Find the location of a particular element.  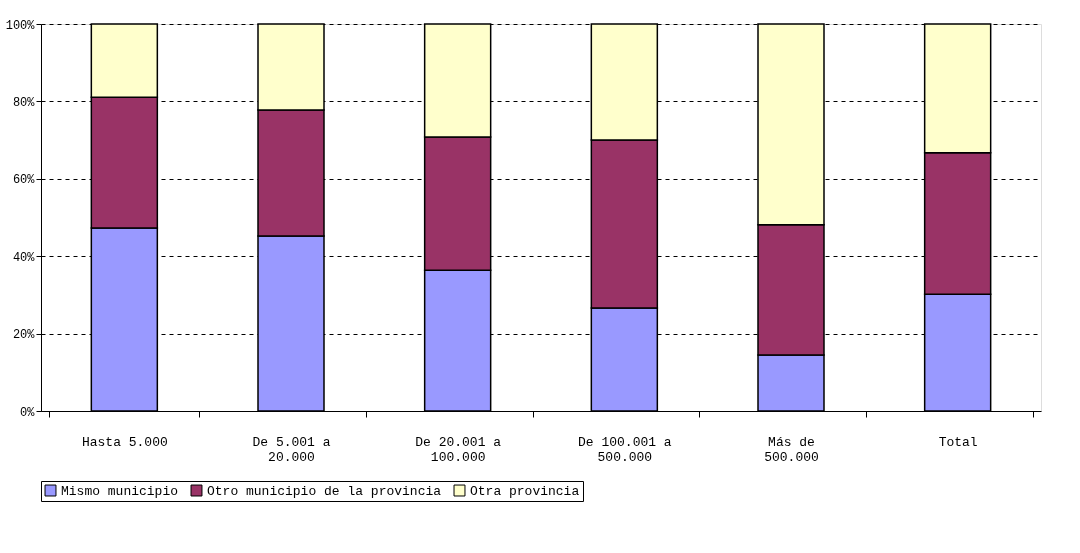

y-tick-label: 100% is located at coordinates (20, 25).